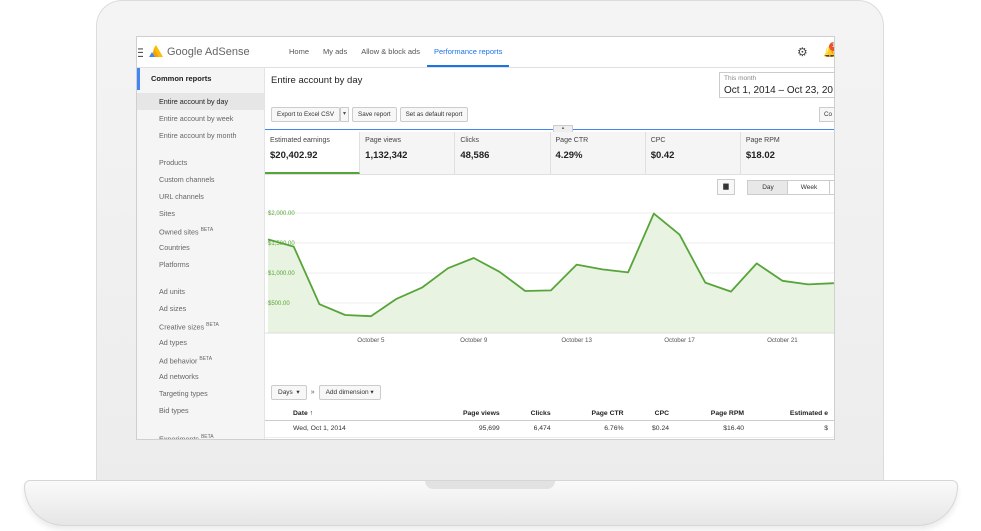  What do you see at coordinates (468, 52) in the screenshot?
I see `nav-performance-reports: Performance reports` at bounding box center [468, 52].